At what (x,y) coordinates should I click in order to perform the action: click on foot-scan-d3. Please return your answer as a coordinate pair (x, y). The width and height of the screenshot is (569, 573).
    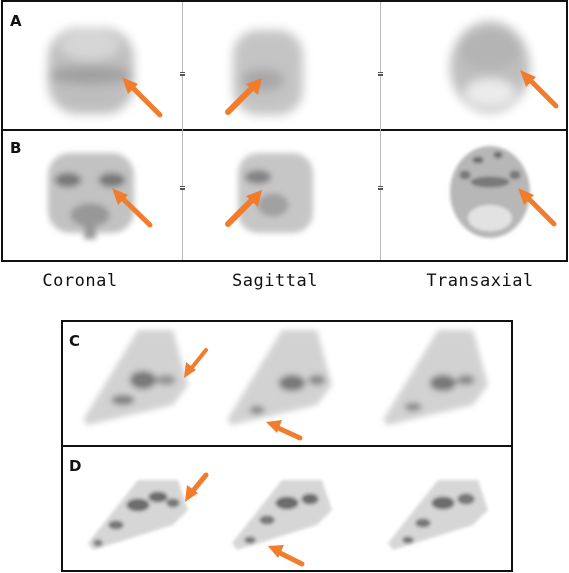
    Looking at the image, I should click on (438, 515).